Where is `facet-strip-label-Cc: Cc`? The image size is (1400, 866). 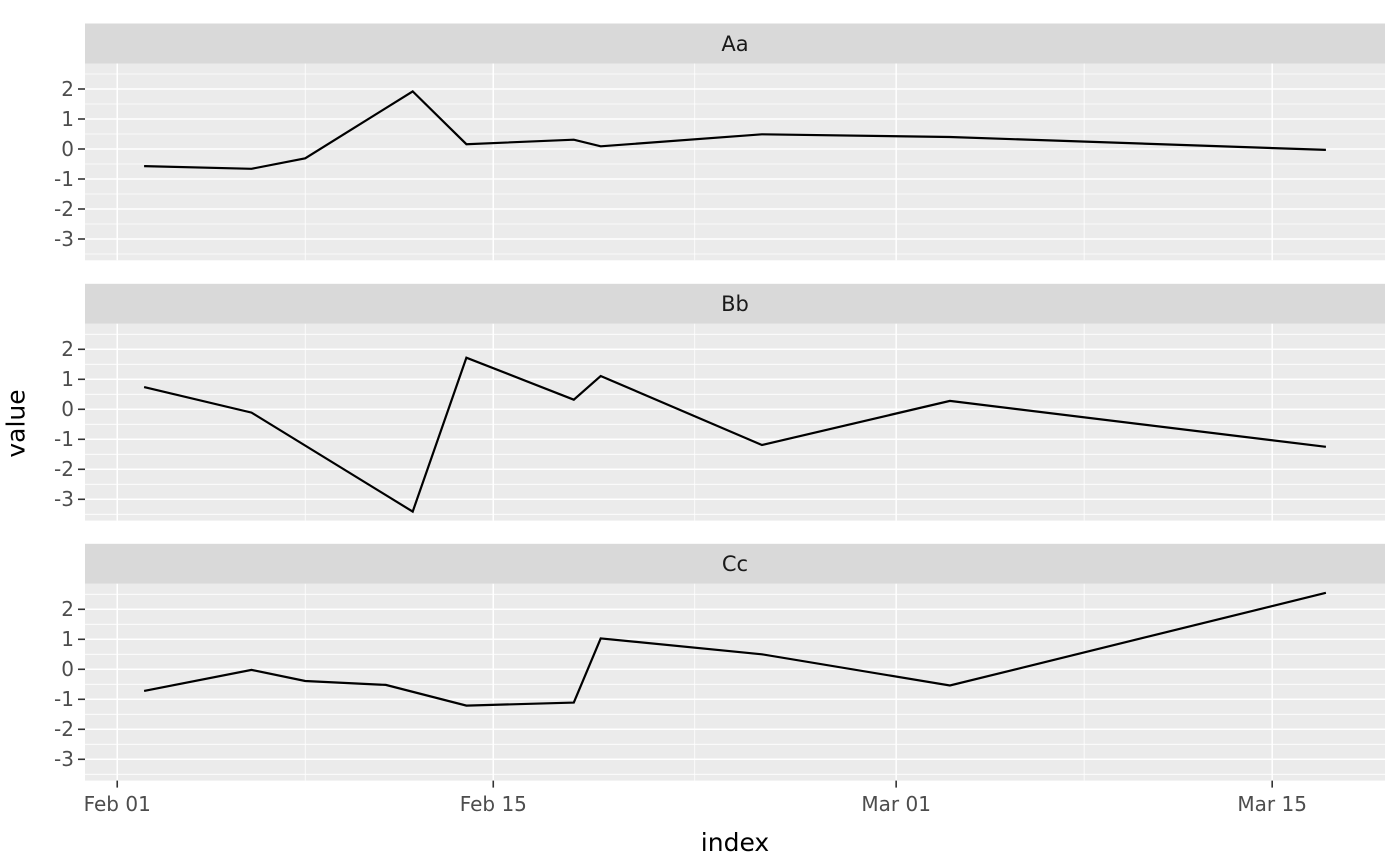 facet-strip-label-Cc: Cc is located at coordinates (735, 563).